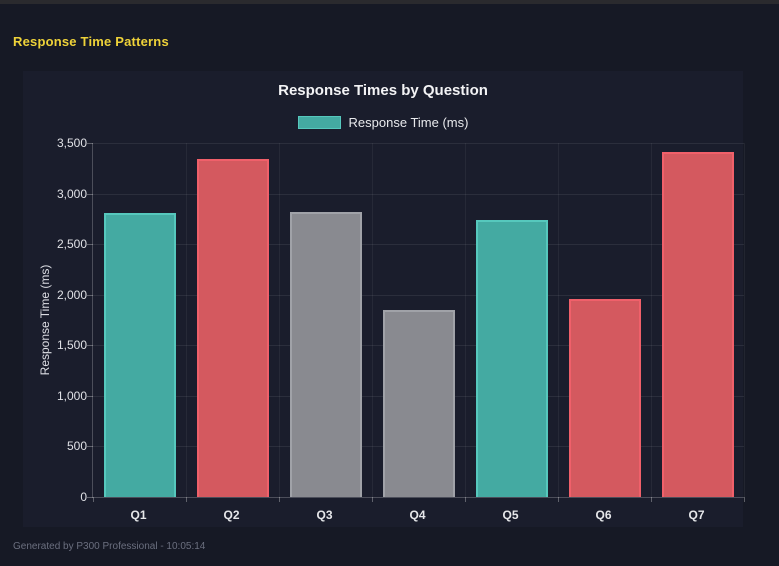 The height and width of the screenshot is (566, 779). Describe the element at coordinates (71, 345) in the screenshot. I see `y-axis-tick-label: 1,500` at that location.